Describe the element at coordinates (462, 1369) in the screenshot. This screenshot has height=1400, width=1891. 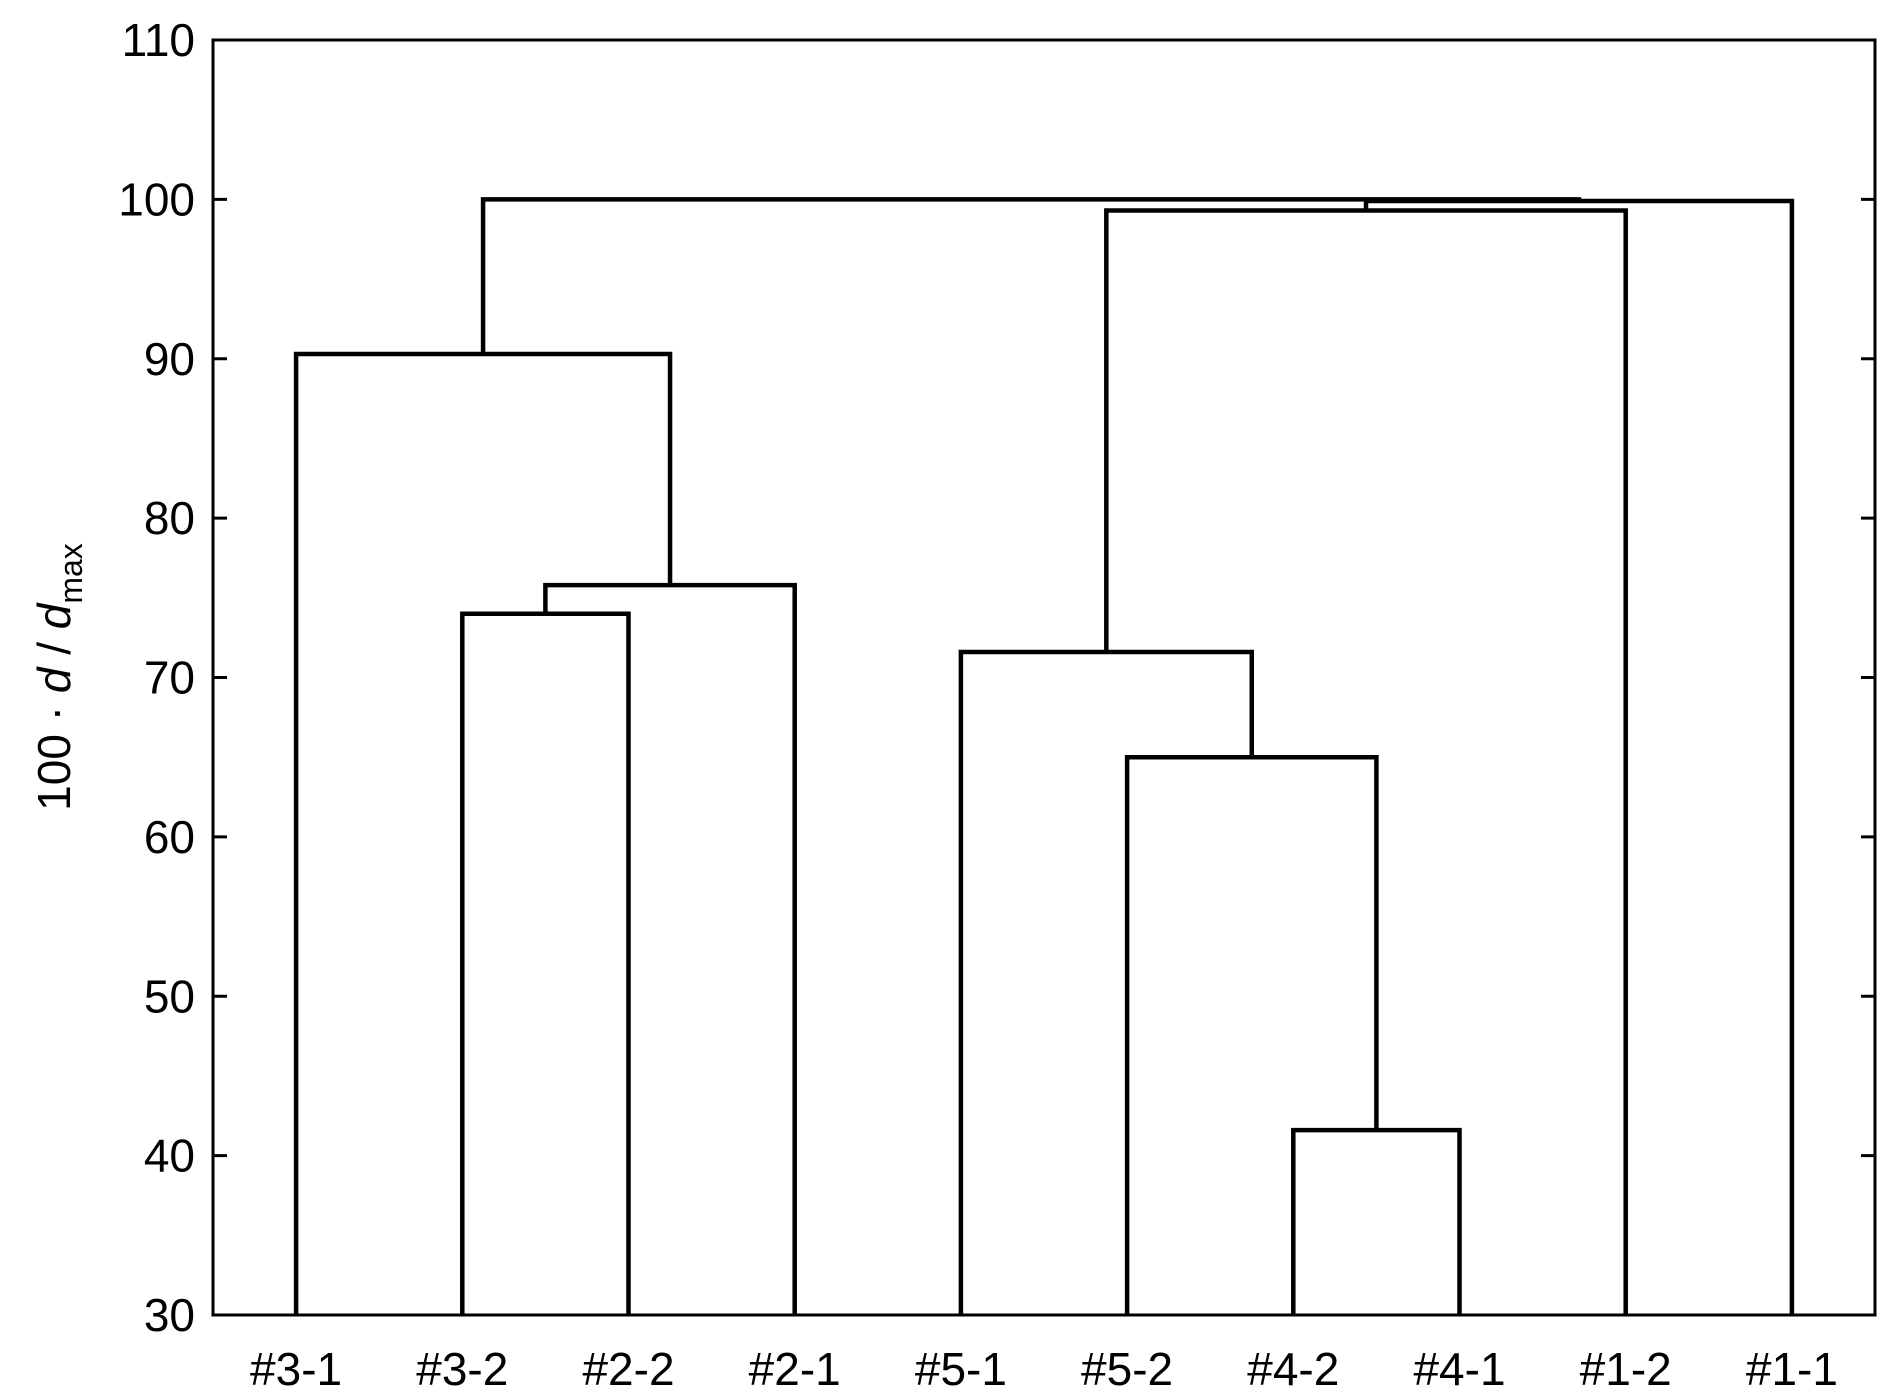
I see `leaf-label: #3-2` at that location.